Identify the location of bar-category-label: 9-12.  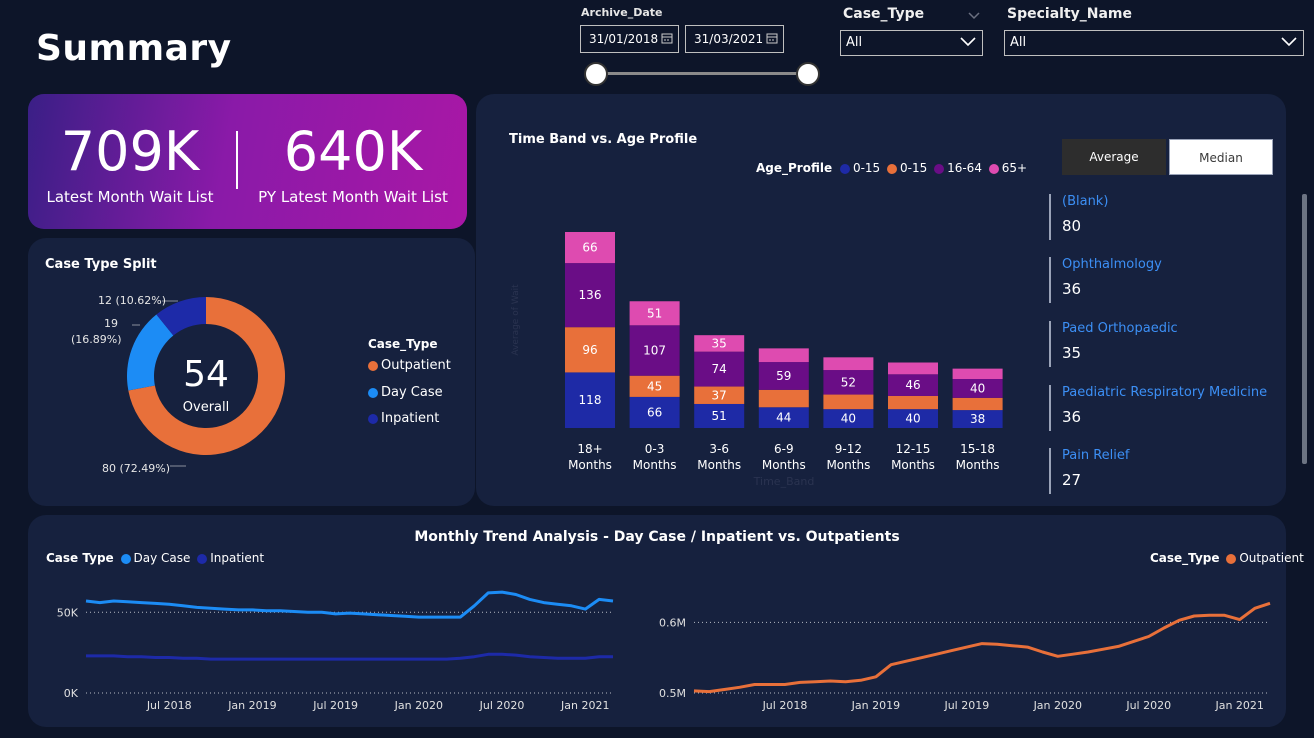
(848, 449).